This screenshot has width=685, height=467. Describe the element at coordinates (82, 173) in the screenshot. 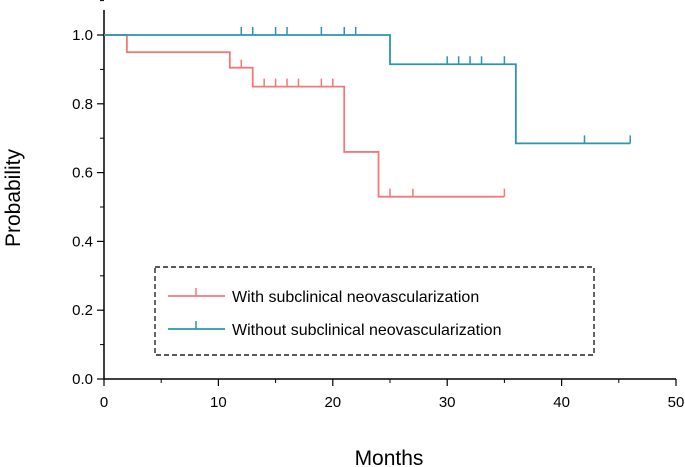

I see `y-tick-label: 0.6` at that location.